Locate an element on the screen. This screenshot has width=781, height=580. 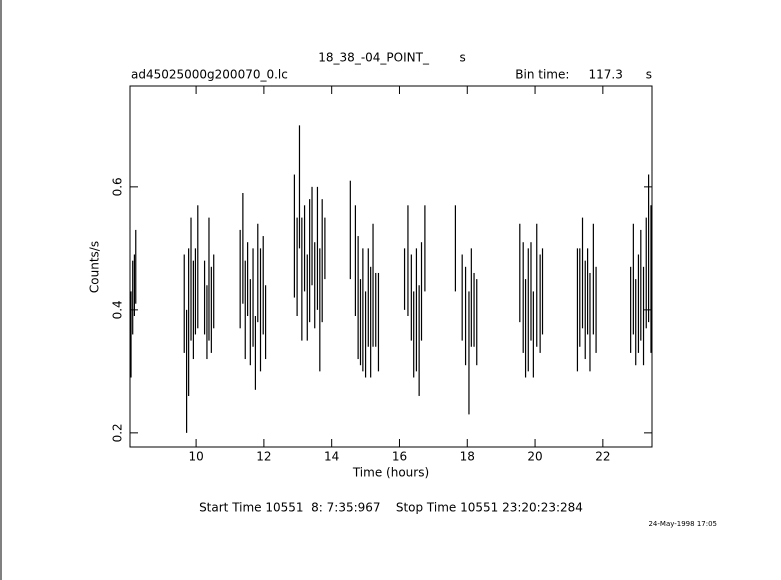
y-axis-label: Counts/s is located at coordinates (95, 267).